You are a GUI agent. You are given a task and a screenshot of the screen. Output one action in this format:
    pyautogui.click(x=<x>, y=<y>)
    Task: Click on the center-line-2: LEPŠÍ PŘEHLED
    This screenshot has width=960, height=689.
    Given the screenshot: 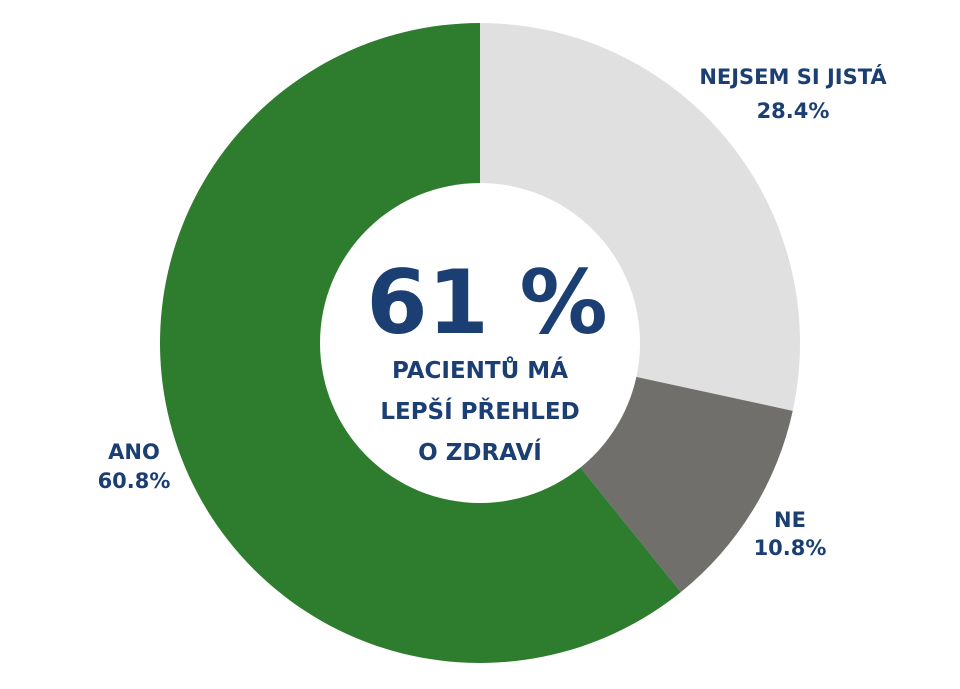 What is the action you would take?
    pyautogui.click(x=479, y=411)
    